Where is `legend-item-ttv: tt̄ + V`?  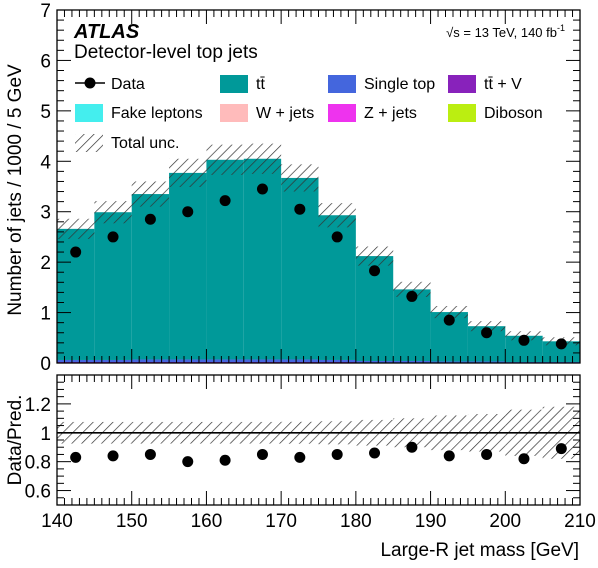 legend-item-ttv: tt̄ + V is located at coordinates (485, 84).